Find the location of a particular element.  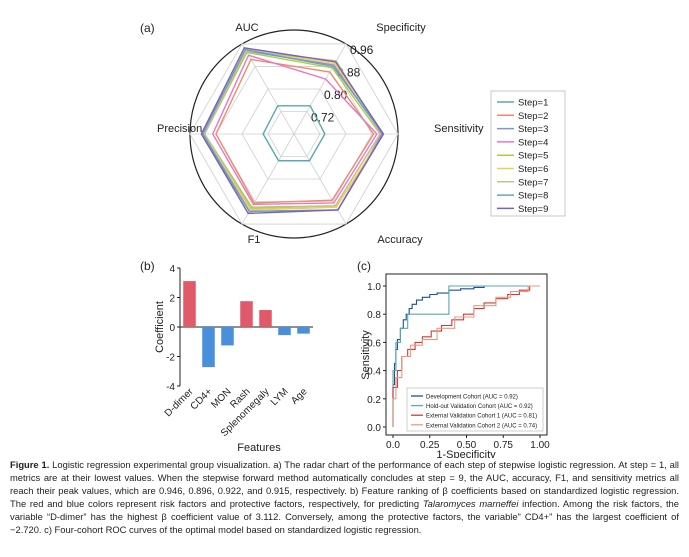

roc-legend-label: Hold-out Validation Cohort (AUC = 0.92) is located at coordinates (479, 407).